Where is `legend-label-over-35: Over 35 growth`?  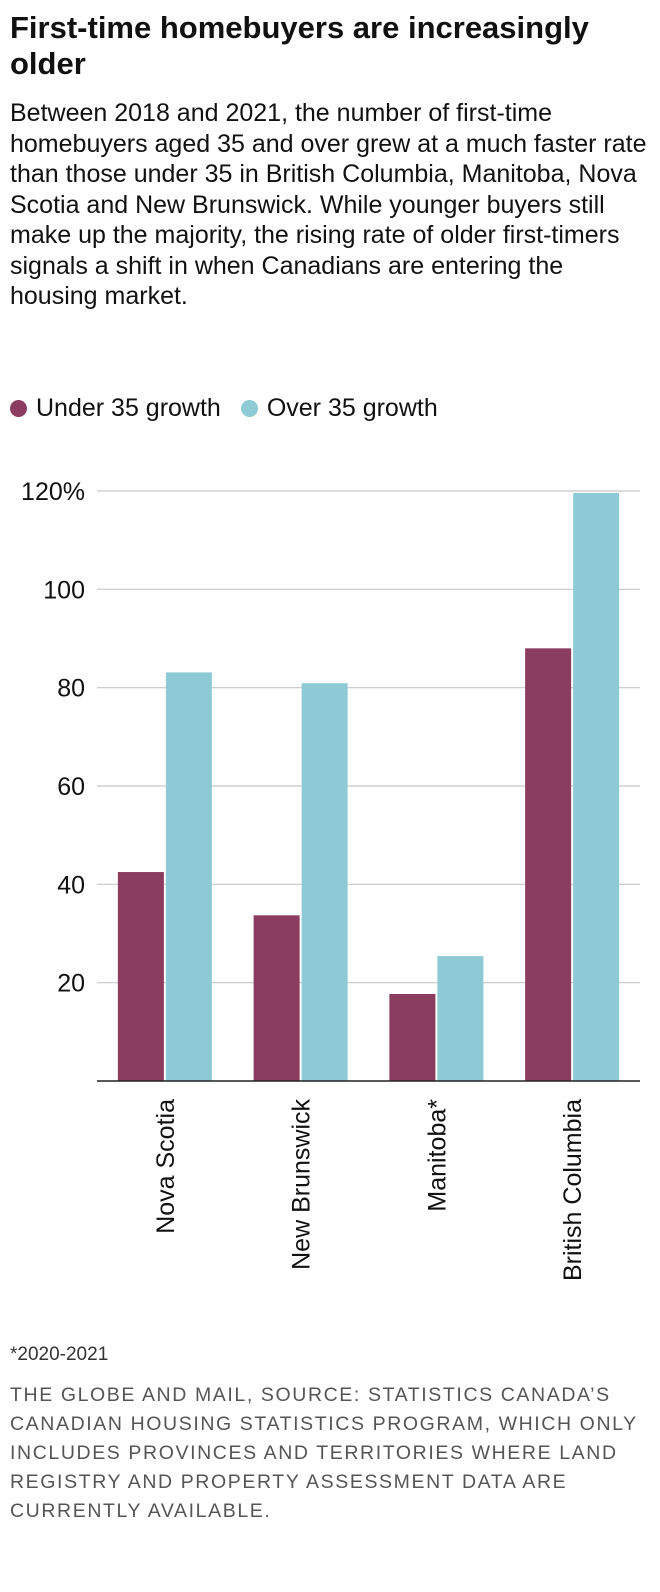 legend-label-over-35: Over 35 growth is located at coordinates (352, 407).